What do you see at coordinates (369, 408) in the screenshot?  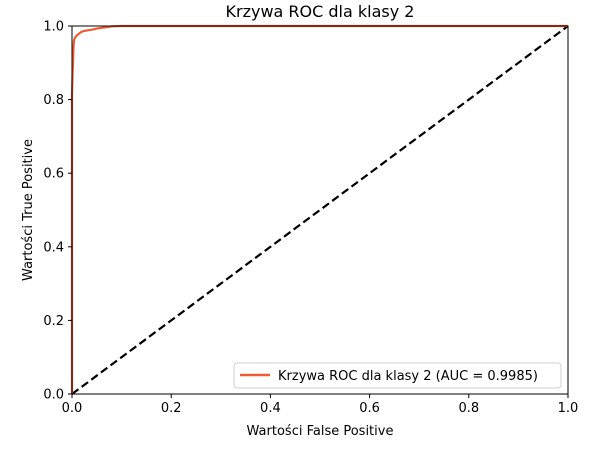 I see `x-tick-label: 0.6` at bounding box center [369, 408].